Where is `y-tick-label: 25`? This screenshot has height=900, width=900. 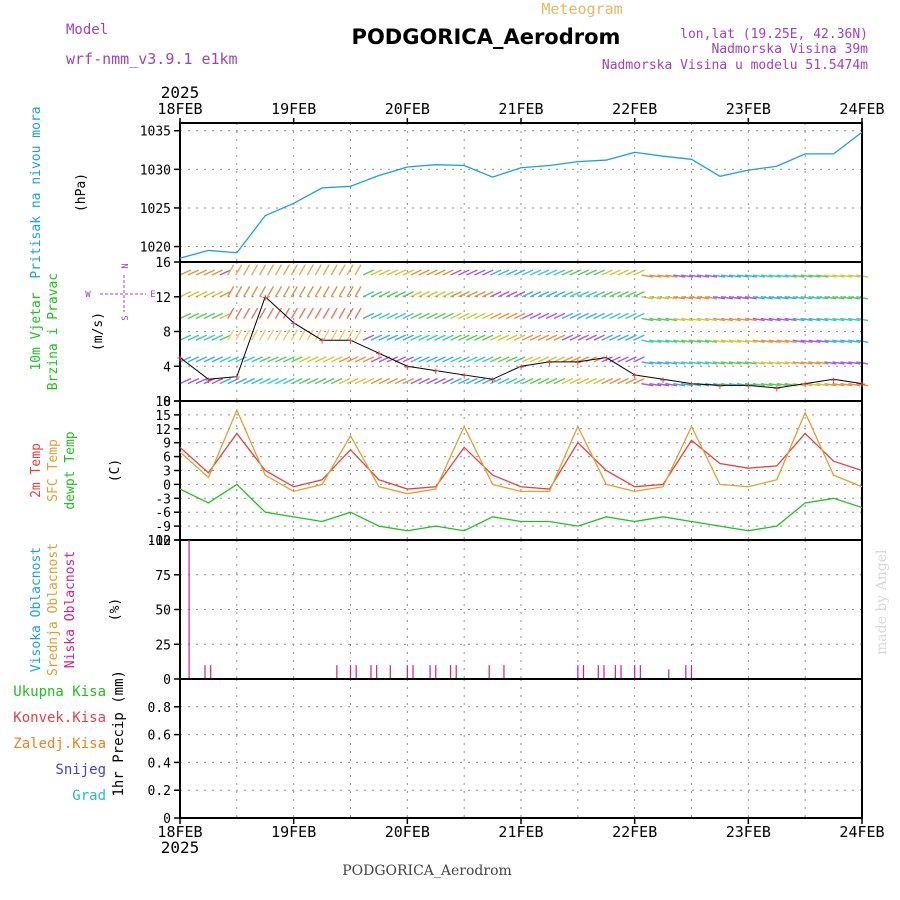
y-tick-label: 25 is located at coordinates (163, 645).